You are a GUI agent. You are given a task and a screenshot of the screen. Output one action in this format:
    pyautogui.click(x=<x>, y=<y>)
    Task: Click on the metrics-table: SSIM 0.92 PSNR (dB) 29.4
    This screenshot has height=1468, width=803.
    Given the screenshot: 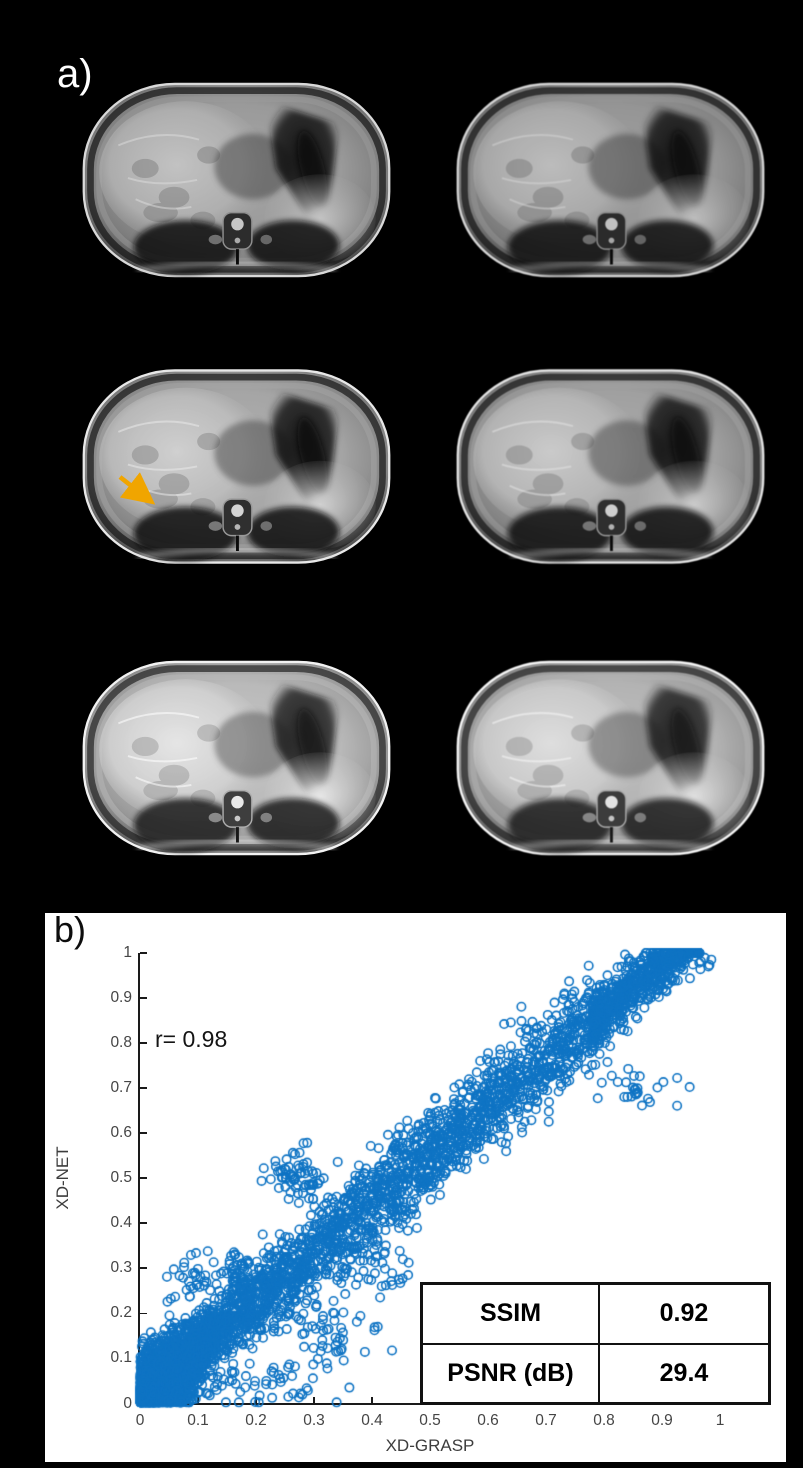 What is the action you would take?
    pyautogui.click(x=595, y=1343)
    